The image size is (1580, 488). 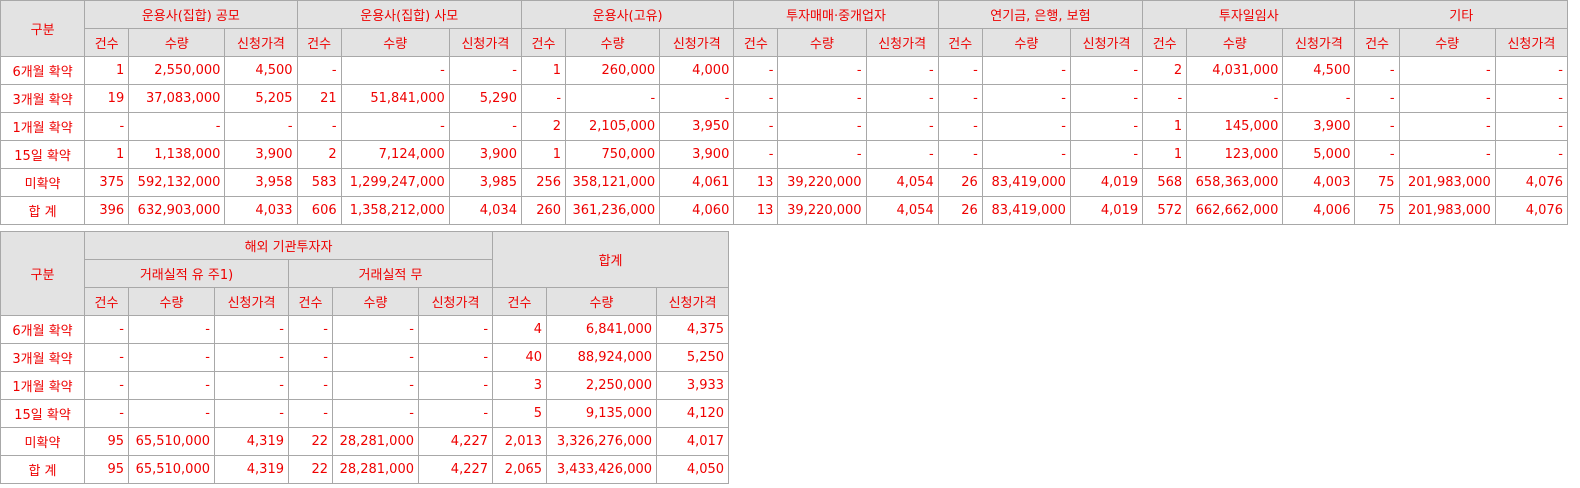 What do you see at coordinates (171, 469) in the screenshot?
I see `data-cell: 65,510,000` at bounding box center [171, 469].